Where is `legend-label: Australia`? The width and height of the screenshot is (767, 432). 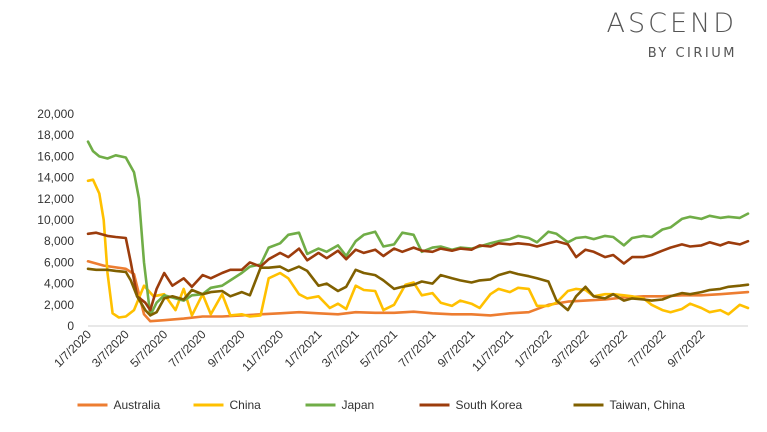
legend-label: Australia is located at coordinates (137, 405).